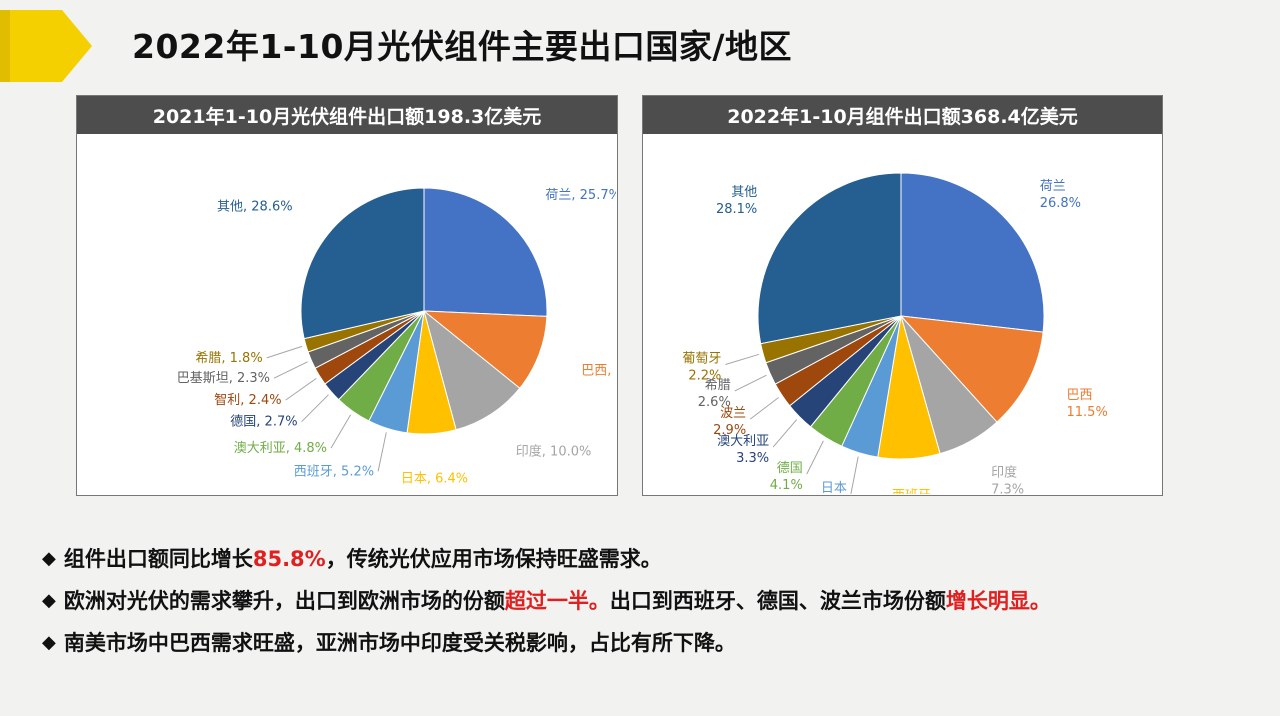  I want to click on data-label-澳大利亚: 澳大利亚, 4.8%, so click(280, 448).